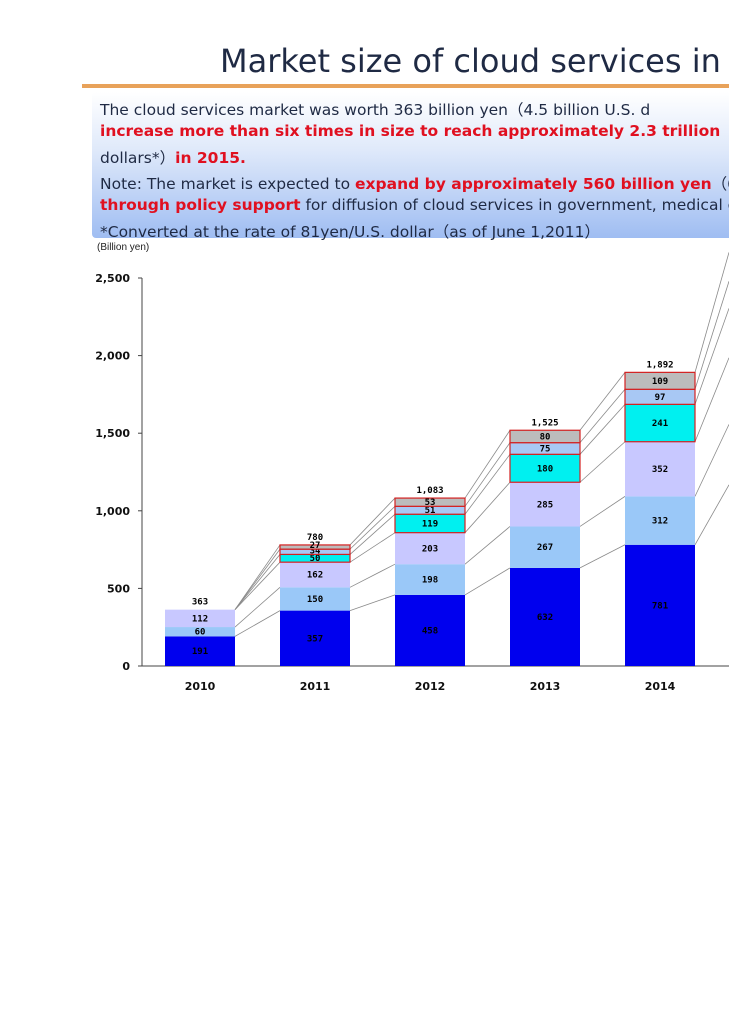 This screenshot has width=729, height=1030. What do you see at coordinates (545, 618) in the screenshot?
I see `bar-segment-label: 632` at bounding box center [545, 618].